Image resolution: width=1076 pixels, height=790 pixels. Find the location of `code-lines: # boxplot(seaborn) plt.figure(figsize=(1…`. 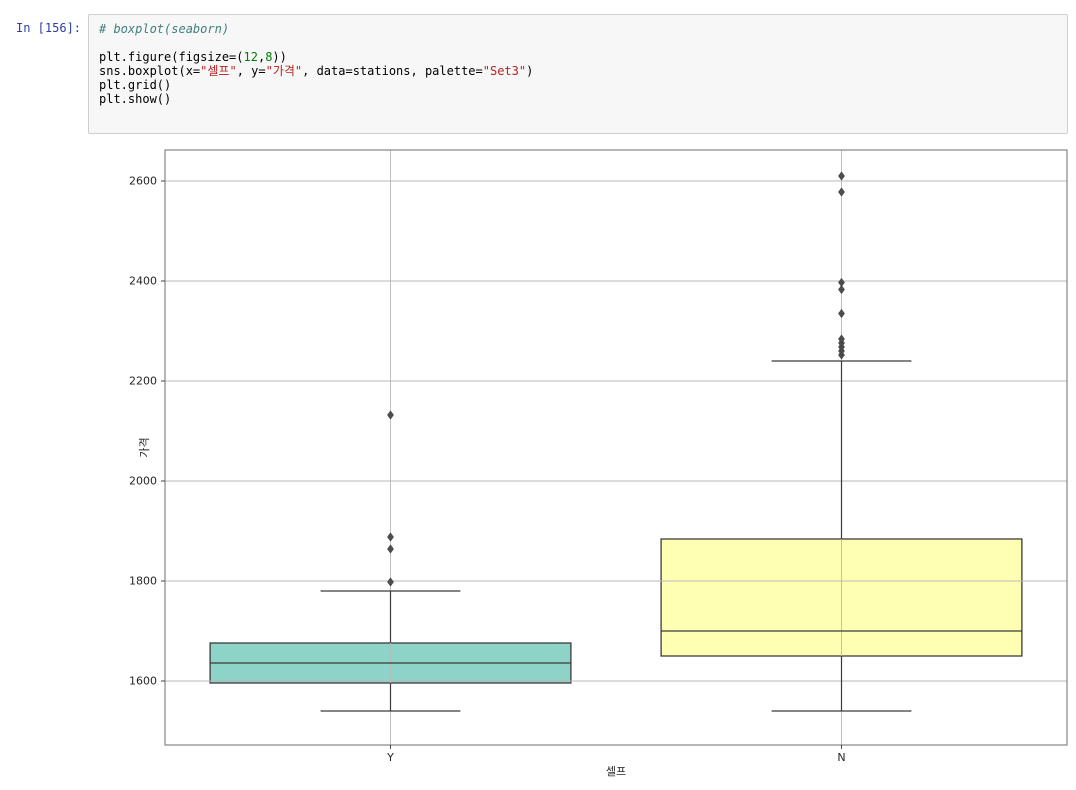

code-lines: # boxplot(seaborn) plt.figure(figsize=(1… is located at coordinates (316, 64).